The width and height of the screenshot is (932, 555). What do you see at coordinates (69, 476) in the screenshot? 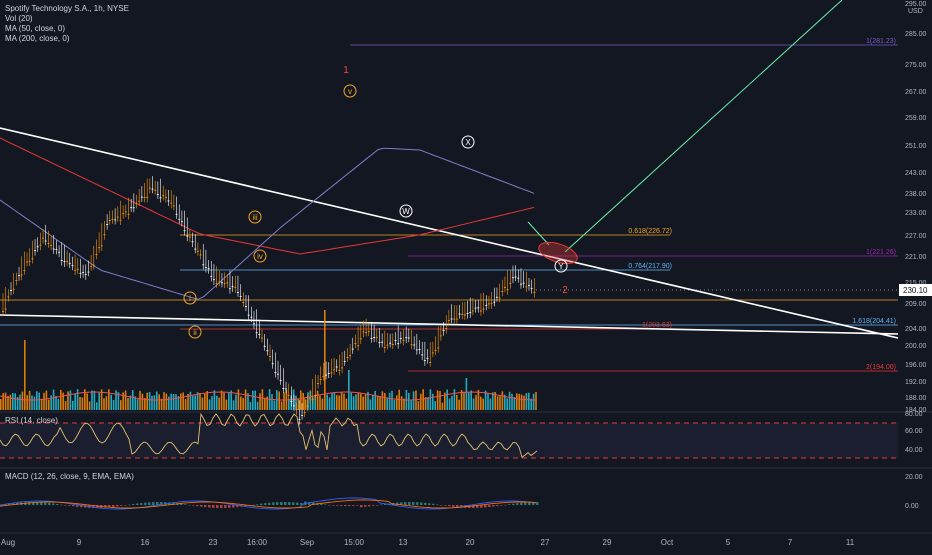
I see `macd-legend: MACD (12, 26, close, 9, EMA, EMA)` at bounding box center [69, 476].